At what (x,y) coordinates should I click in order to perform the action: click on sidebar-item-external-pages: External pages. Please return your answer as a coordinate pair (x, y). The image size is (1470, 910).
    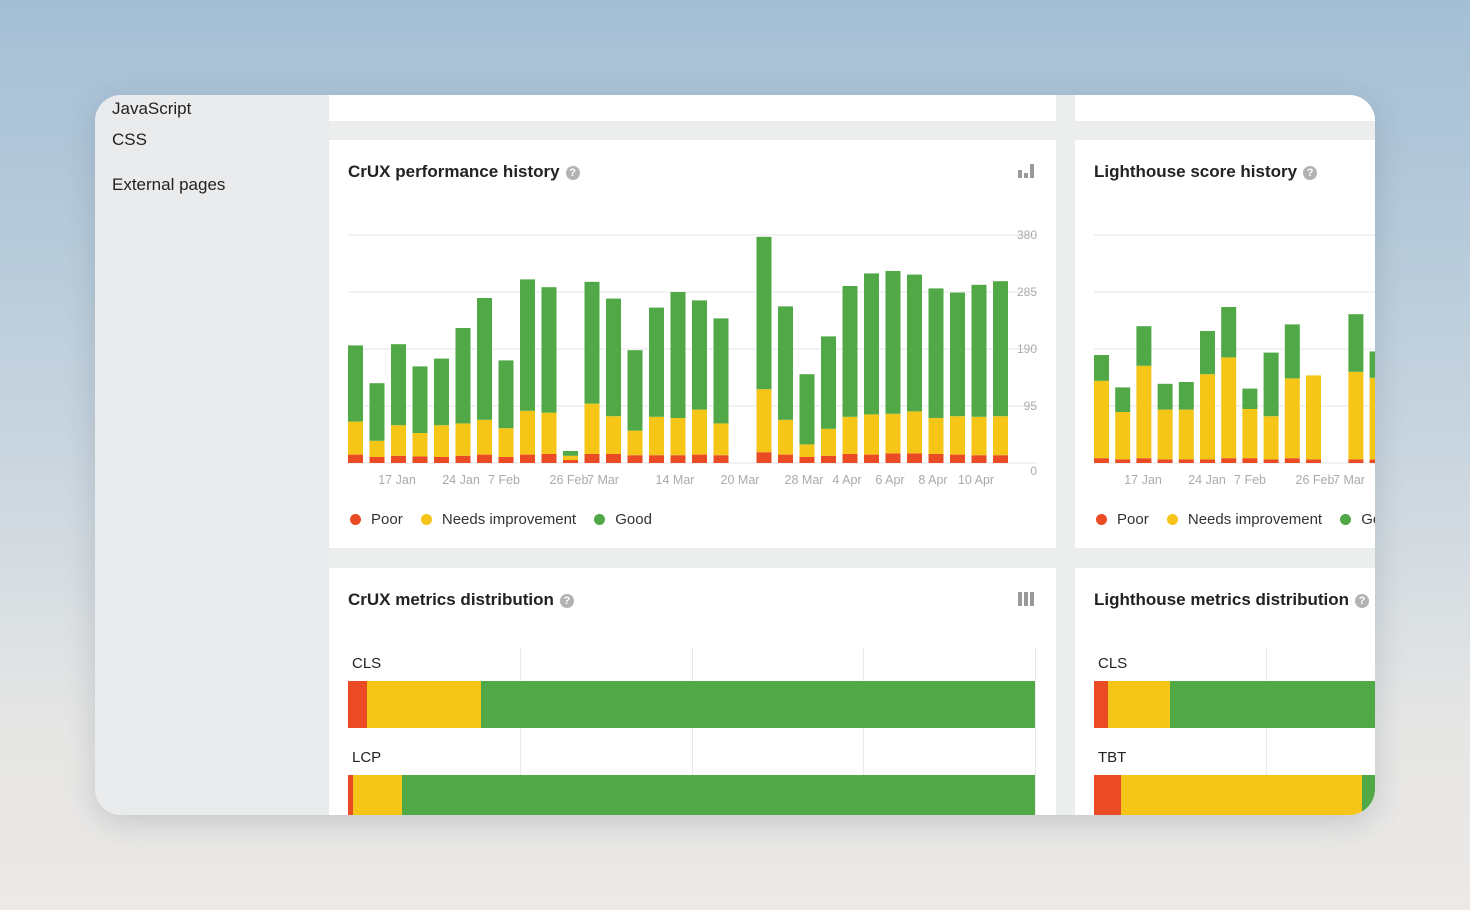
    Looking at the image, I should click on (169, 184).